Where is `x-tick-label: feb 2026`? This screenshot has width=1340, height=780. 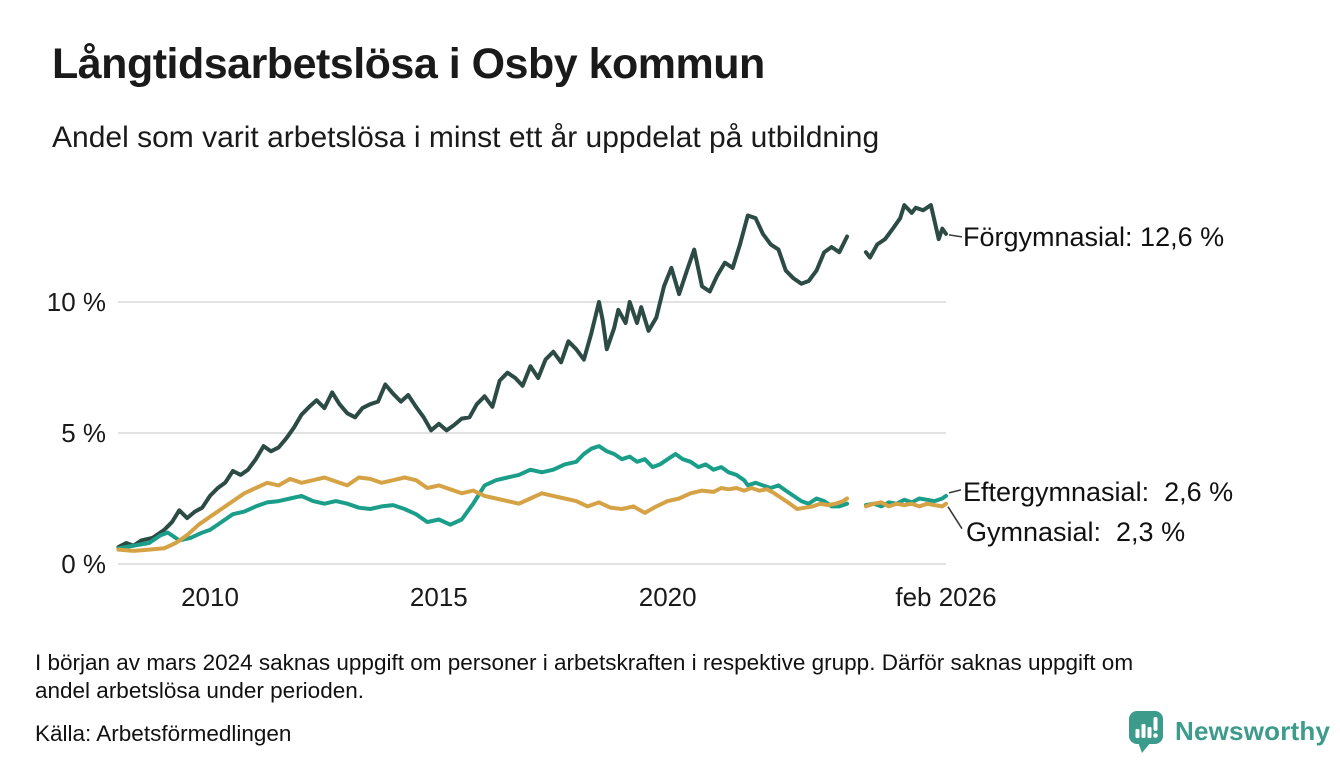
x-tick-label: feb 2026 is located at coordinates (945, 597).